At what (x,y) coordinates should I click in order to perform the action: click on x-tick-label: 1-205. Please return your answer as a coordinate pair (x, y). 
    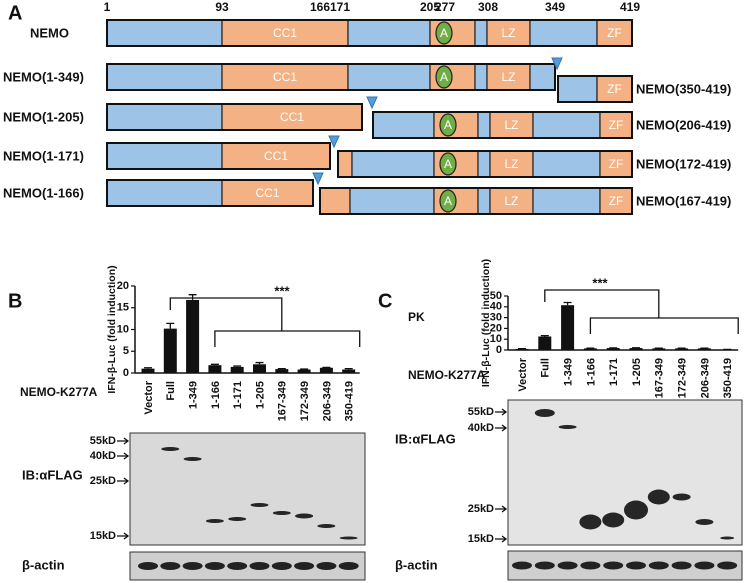
    Looking at the image, I should click on (260, 395).